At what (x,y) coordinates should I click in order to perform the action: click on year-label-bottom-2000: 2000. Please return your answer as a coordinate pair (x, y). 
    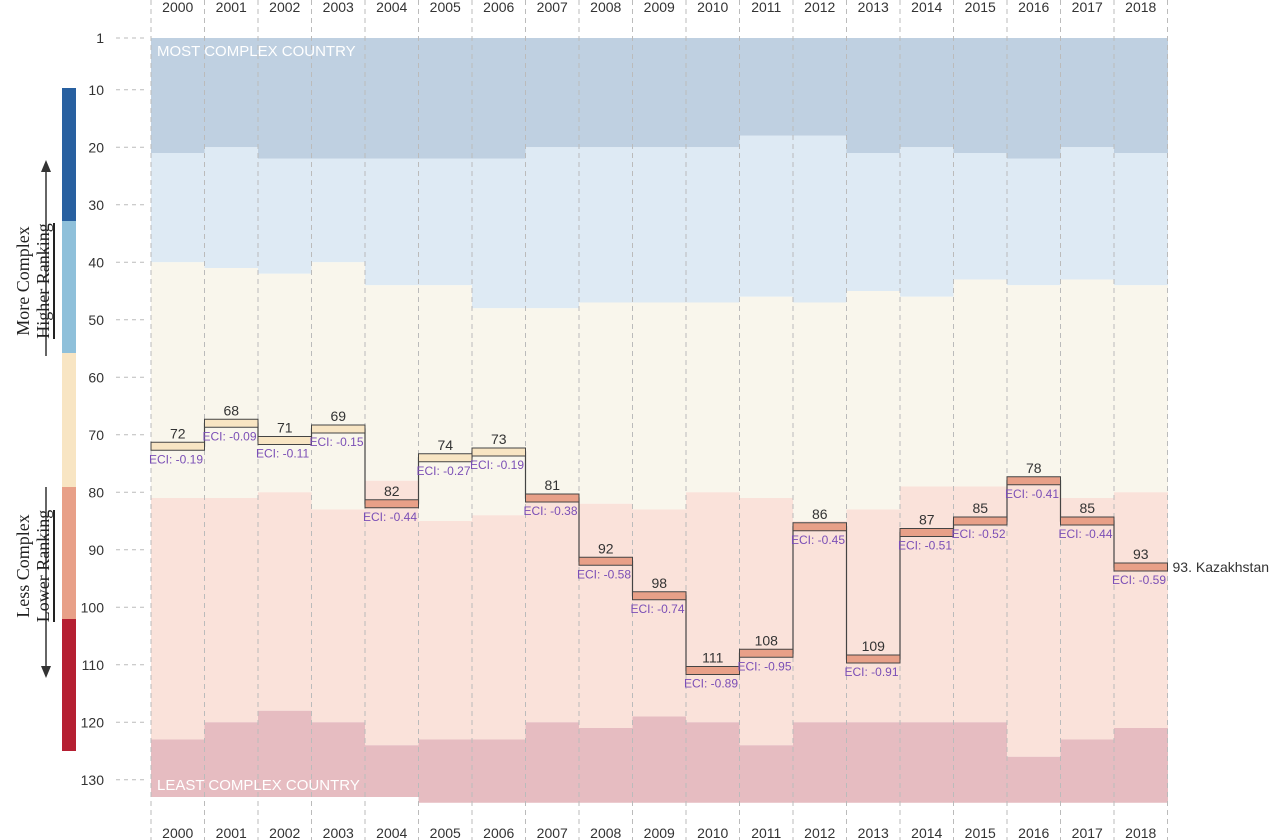
    Looking at the image, I should click on (177, 832).